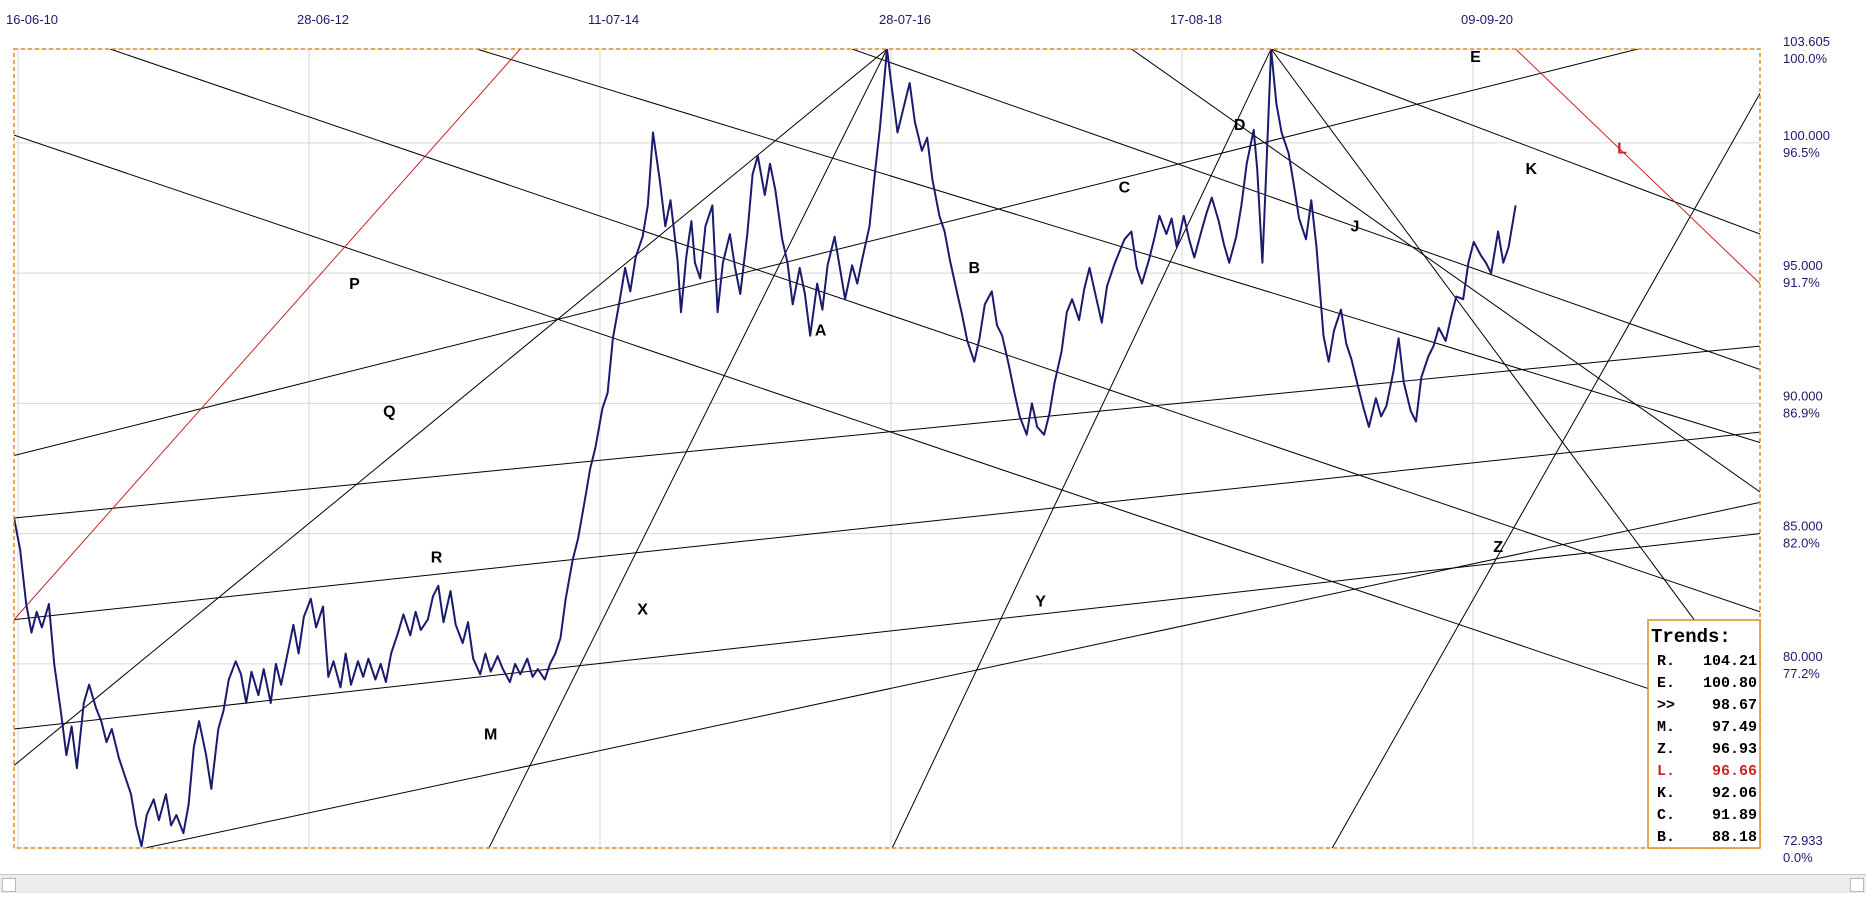 Image resolution: width=1866 pixels, height=897 pixels. I want to click on y-tick-value: 95.000, so click(1803, 265).